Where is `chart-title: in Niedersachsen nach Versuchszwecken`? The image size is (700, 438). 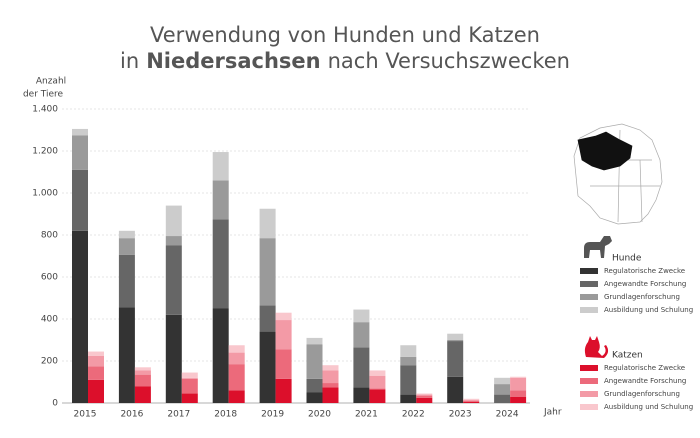
chart-title: in Niedersachsen nach Versuchszwecken is located at coordinates (345, 61).